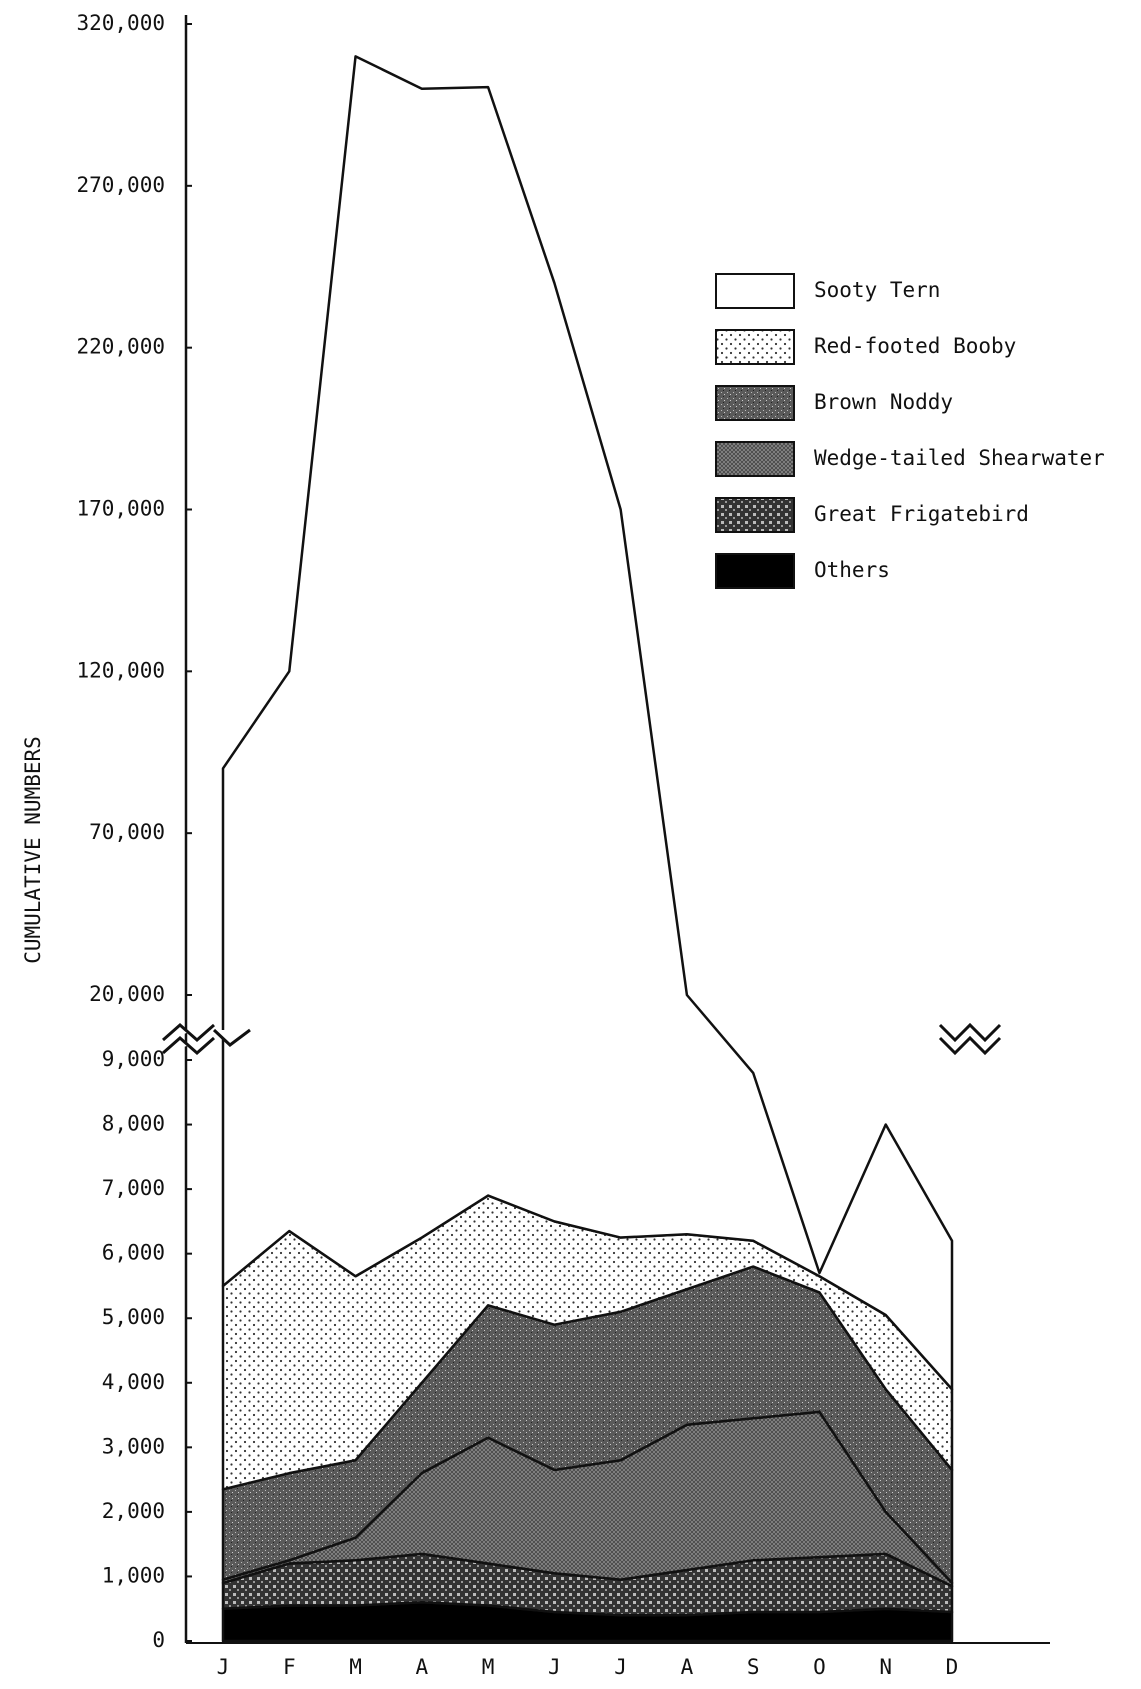 The height and width of the screenshot is (1689, 1141). What do you see at coordinates (883, 402) in the screenshot?
I see `legend-label: Brown Noddy` at bounding box center [883, 402].